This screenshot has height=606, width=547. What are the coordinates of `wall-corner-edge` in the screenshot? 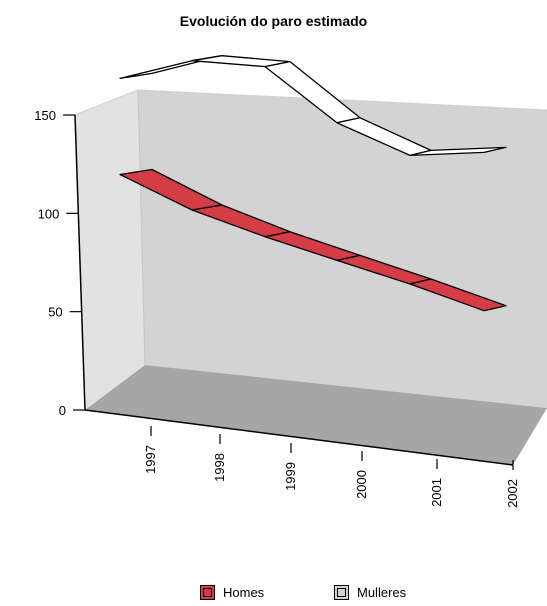 It's located at (141, 227).